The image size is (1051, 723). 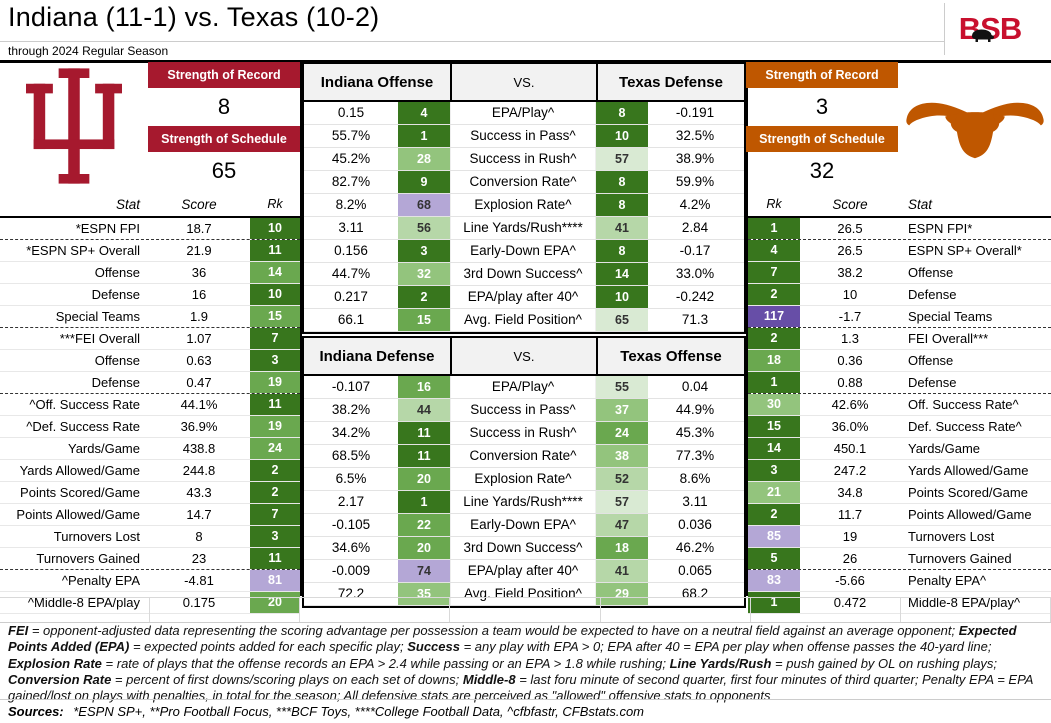 I want to click on left-score: 3.11, so click(x=351, y=227).